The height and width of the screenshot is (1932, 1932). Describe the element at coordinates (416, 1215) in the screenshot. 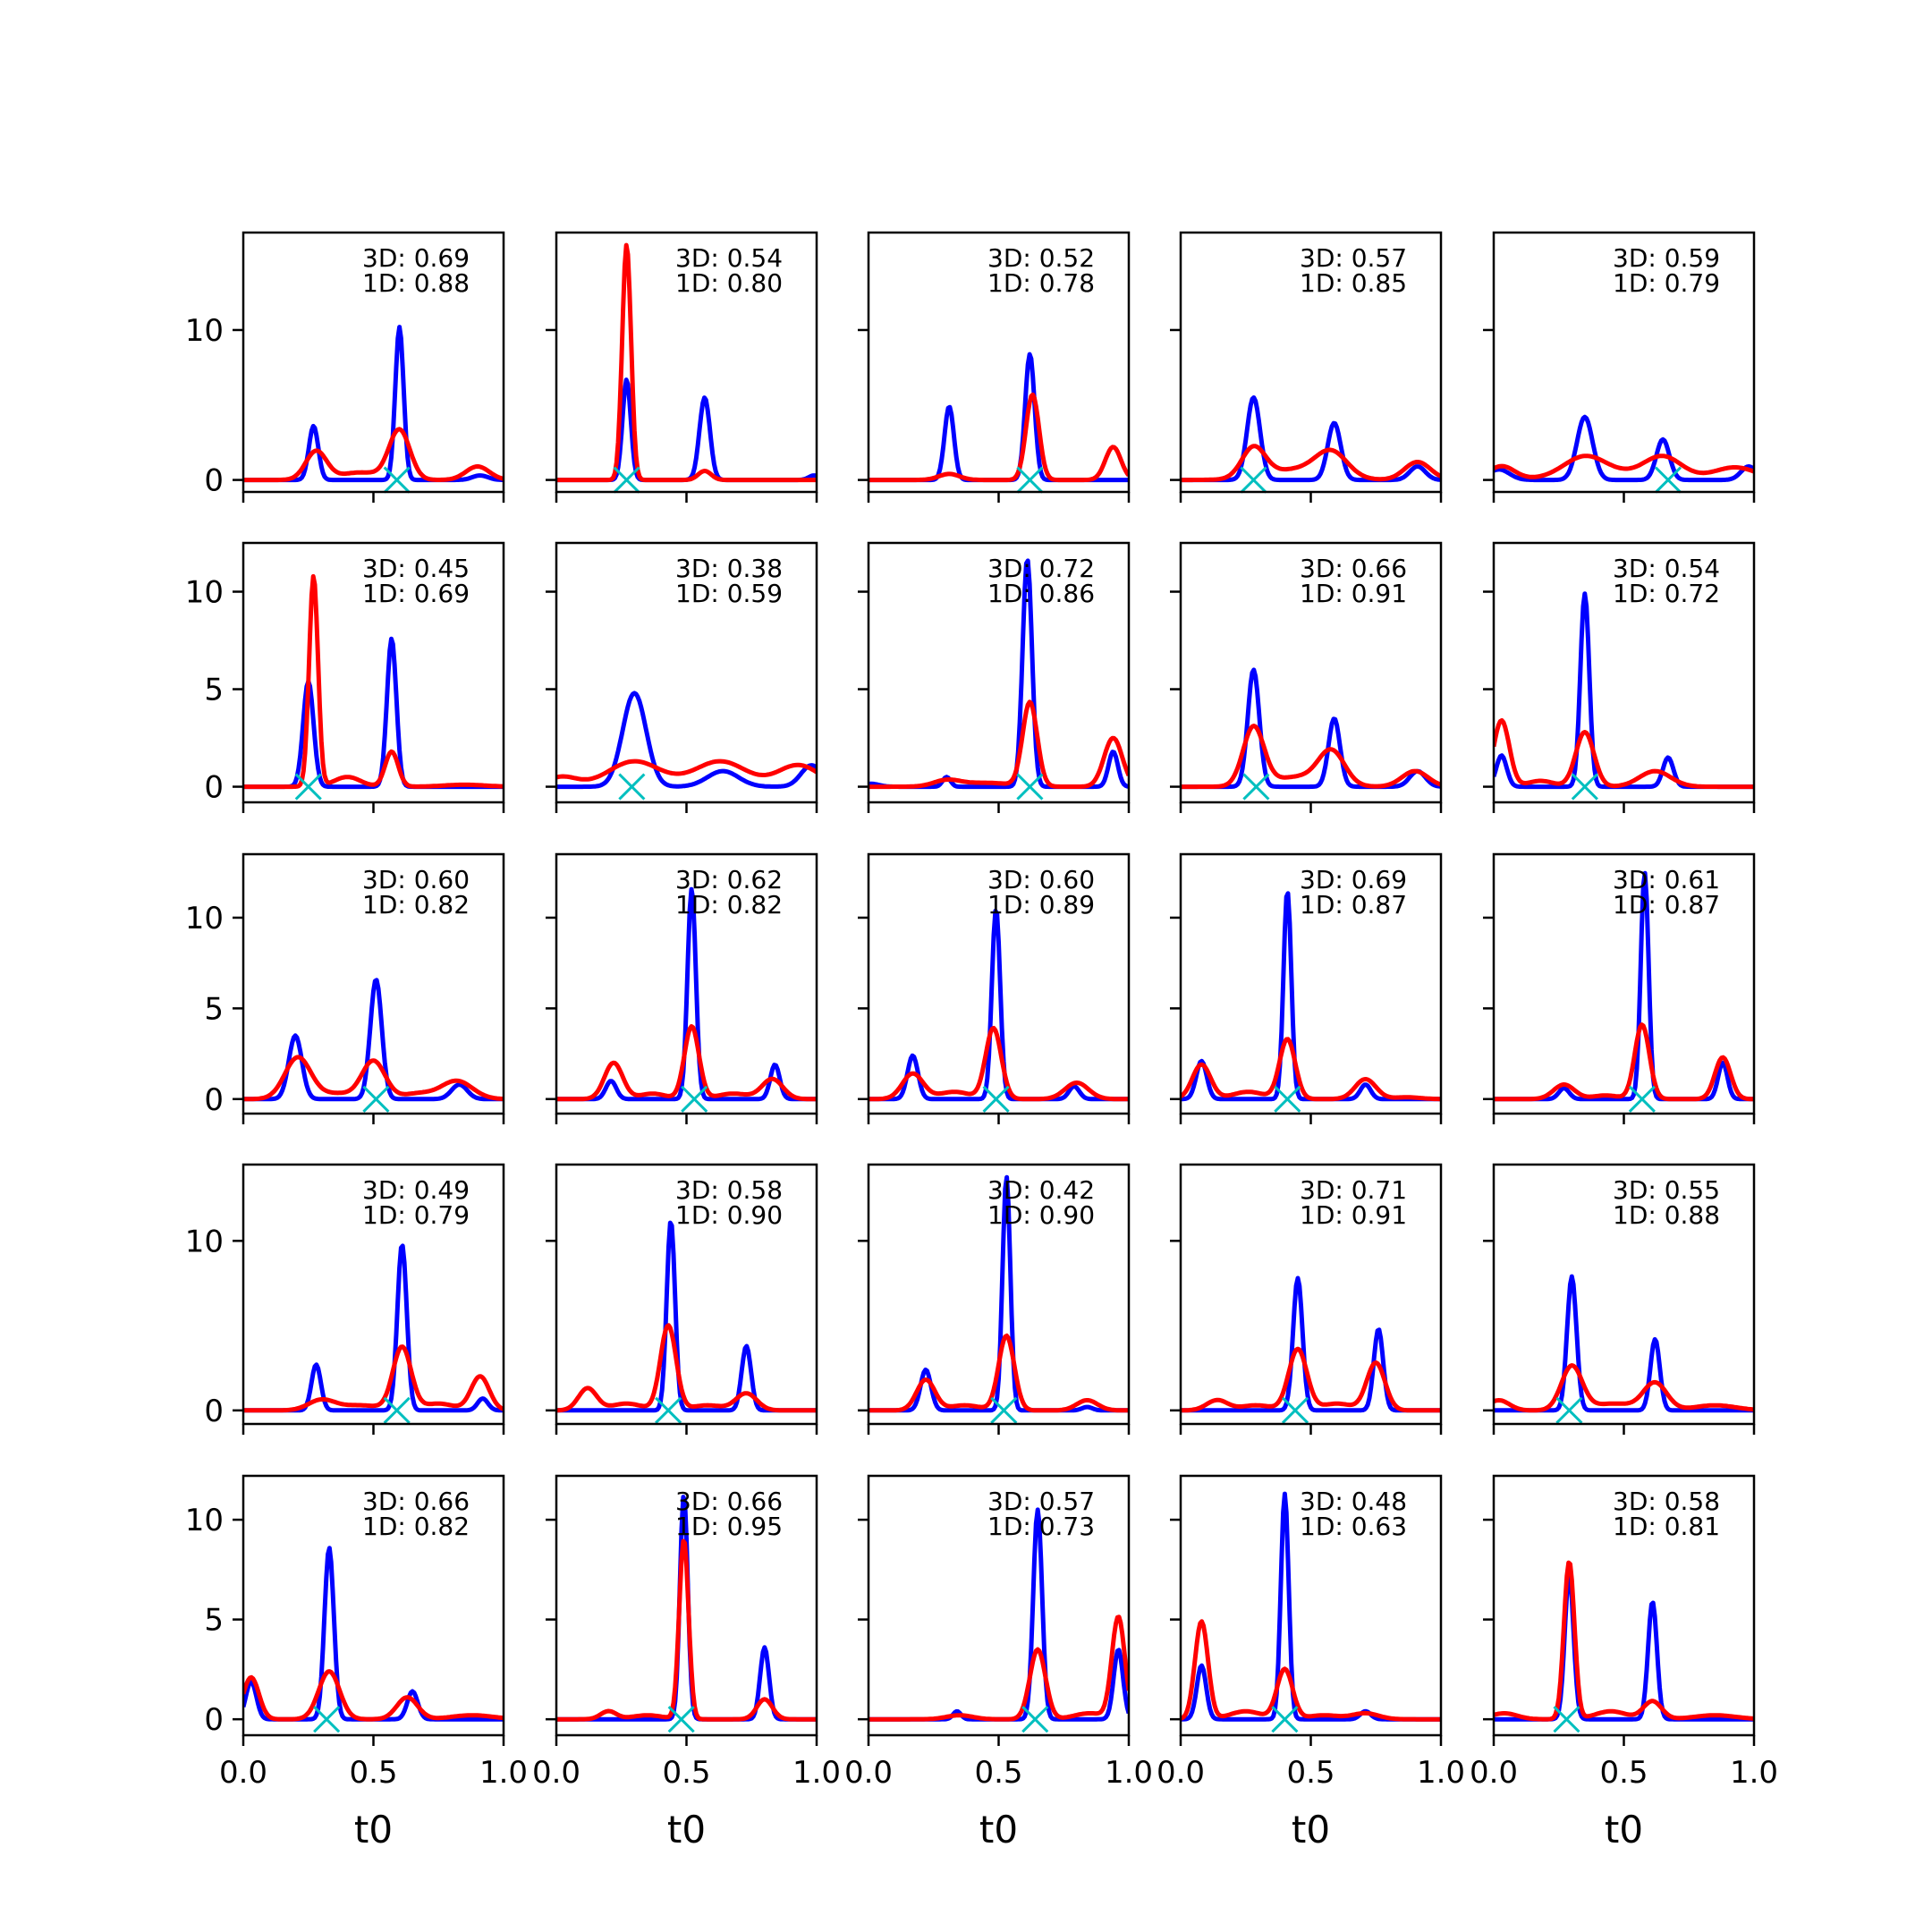

I see `score-annotation: 1D: 0.79` at that location.